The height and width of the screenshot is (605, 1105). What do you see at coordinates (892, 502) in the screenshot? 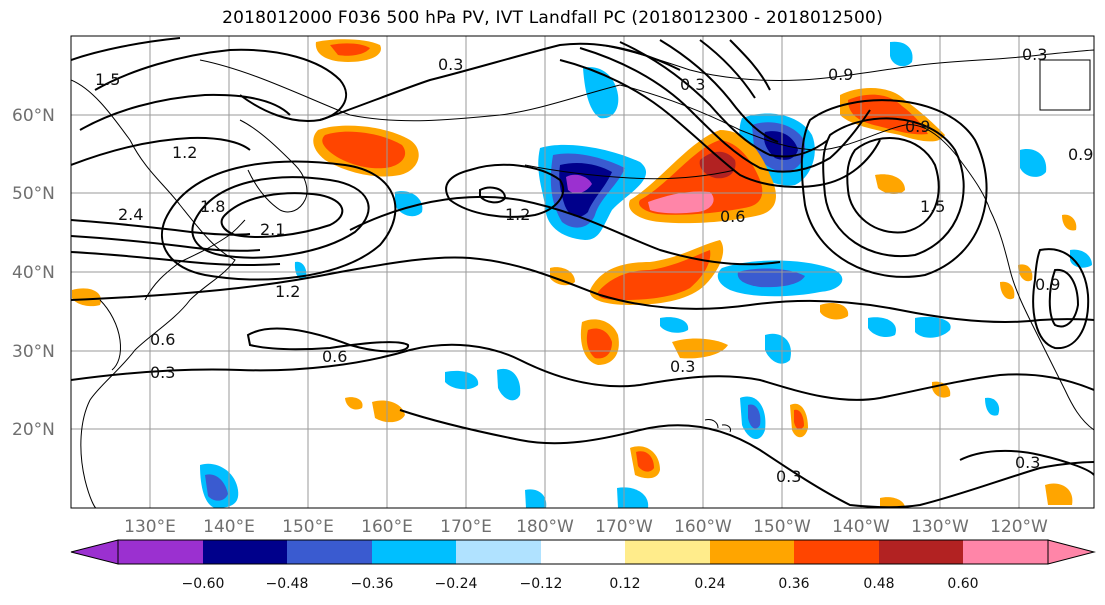
I see `shade-pos-s12` at bounding box center [892, 502].